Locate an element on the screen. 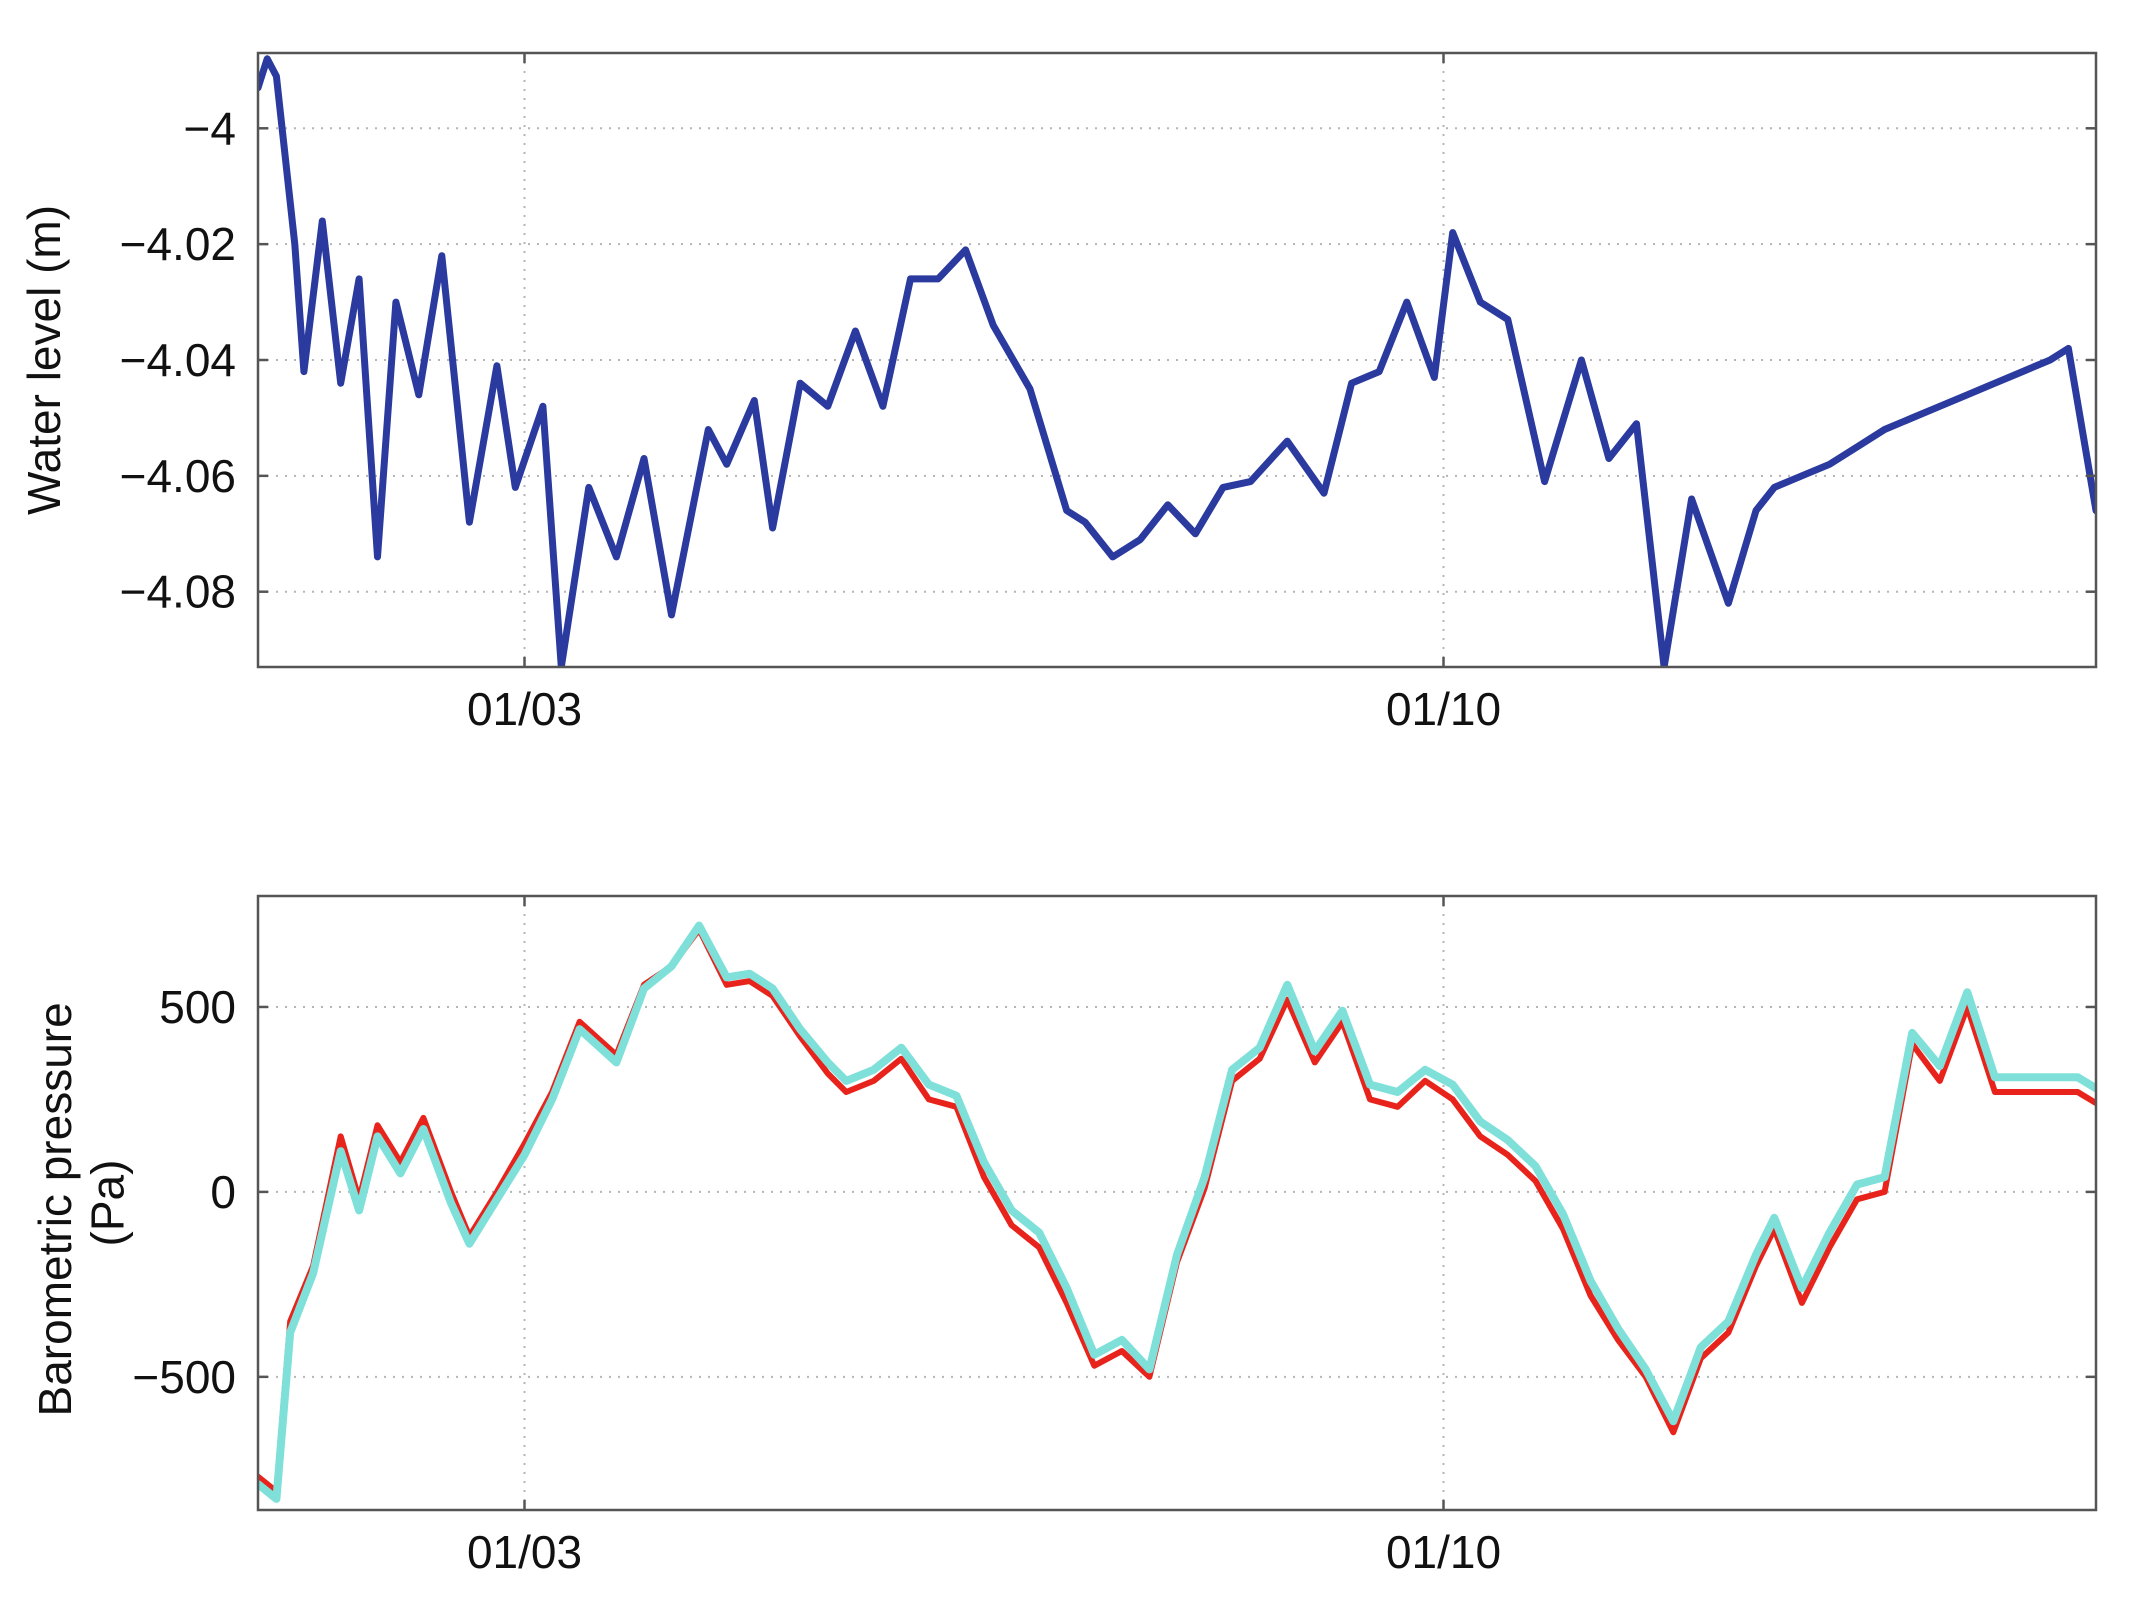 The height and width of the screenshot is (1611, 2130). pressure-y-axis-label-line-1: Barometric pressure is located at coordinates (55, 1209).